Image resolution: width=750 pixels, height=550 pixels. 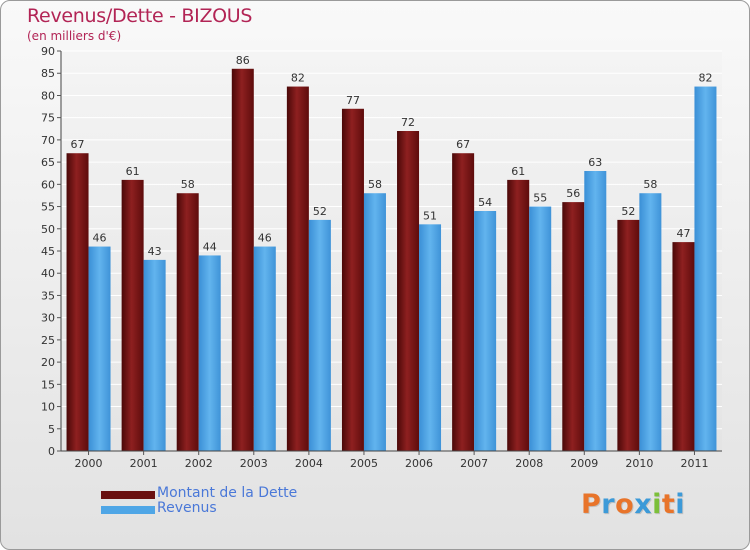 I want to click on proxiti-logo: Proxiti, so click(x=633, y=504).